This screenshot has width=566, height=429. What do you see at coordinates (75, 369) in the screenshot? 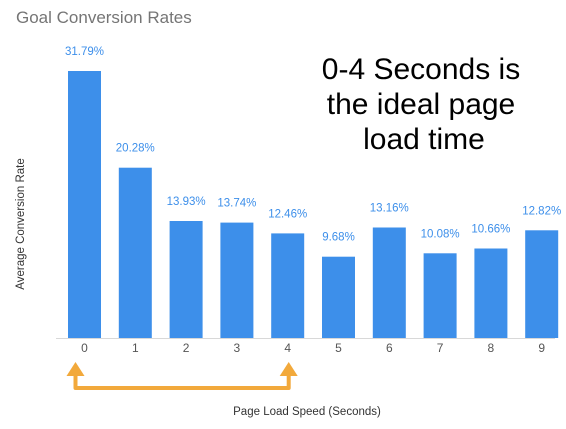
I see `arrowhead-left` at bounding box center [75, 369].